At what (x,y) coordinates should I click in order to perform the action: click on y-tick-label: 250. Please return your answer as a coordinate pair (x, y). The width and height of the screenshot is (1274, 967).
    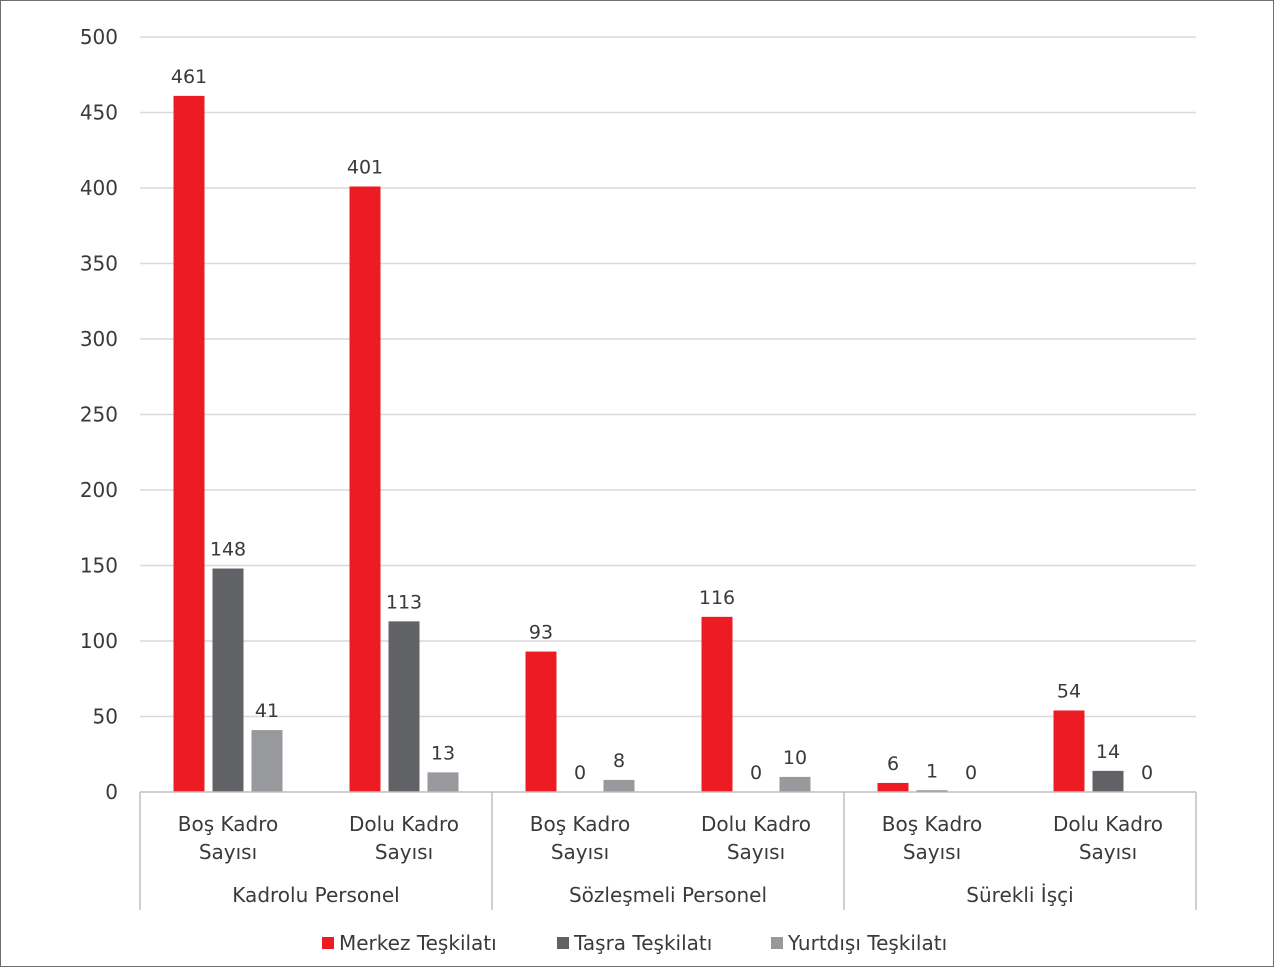
    Looking at the image, I should click on (99, 415).